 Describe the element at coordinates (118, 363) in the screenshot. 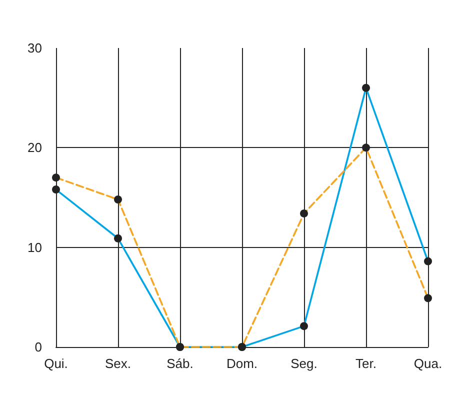

I see `x-tick-label: Sex.` at that location.